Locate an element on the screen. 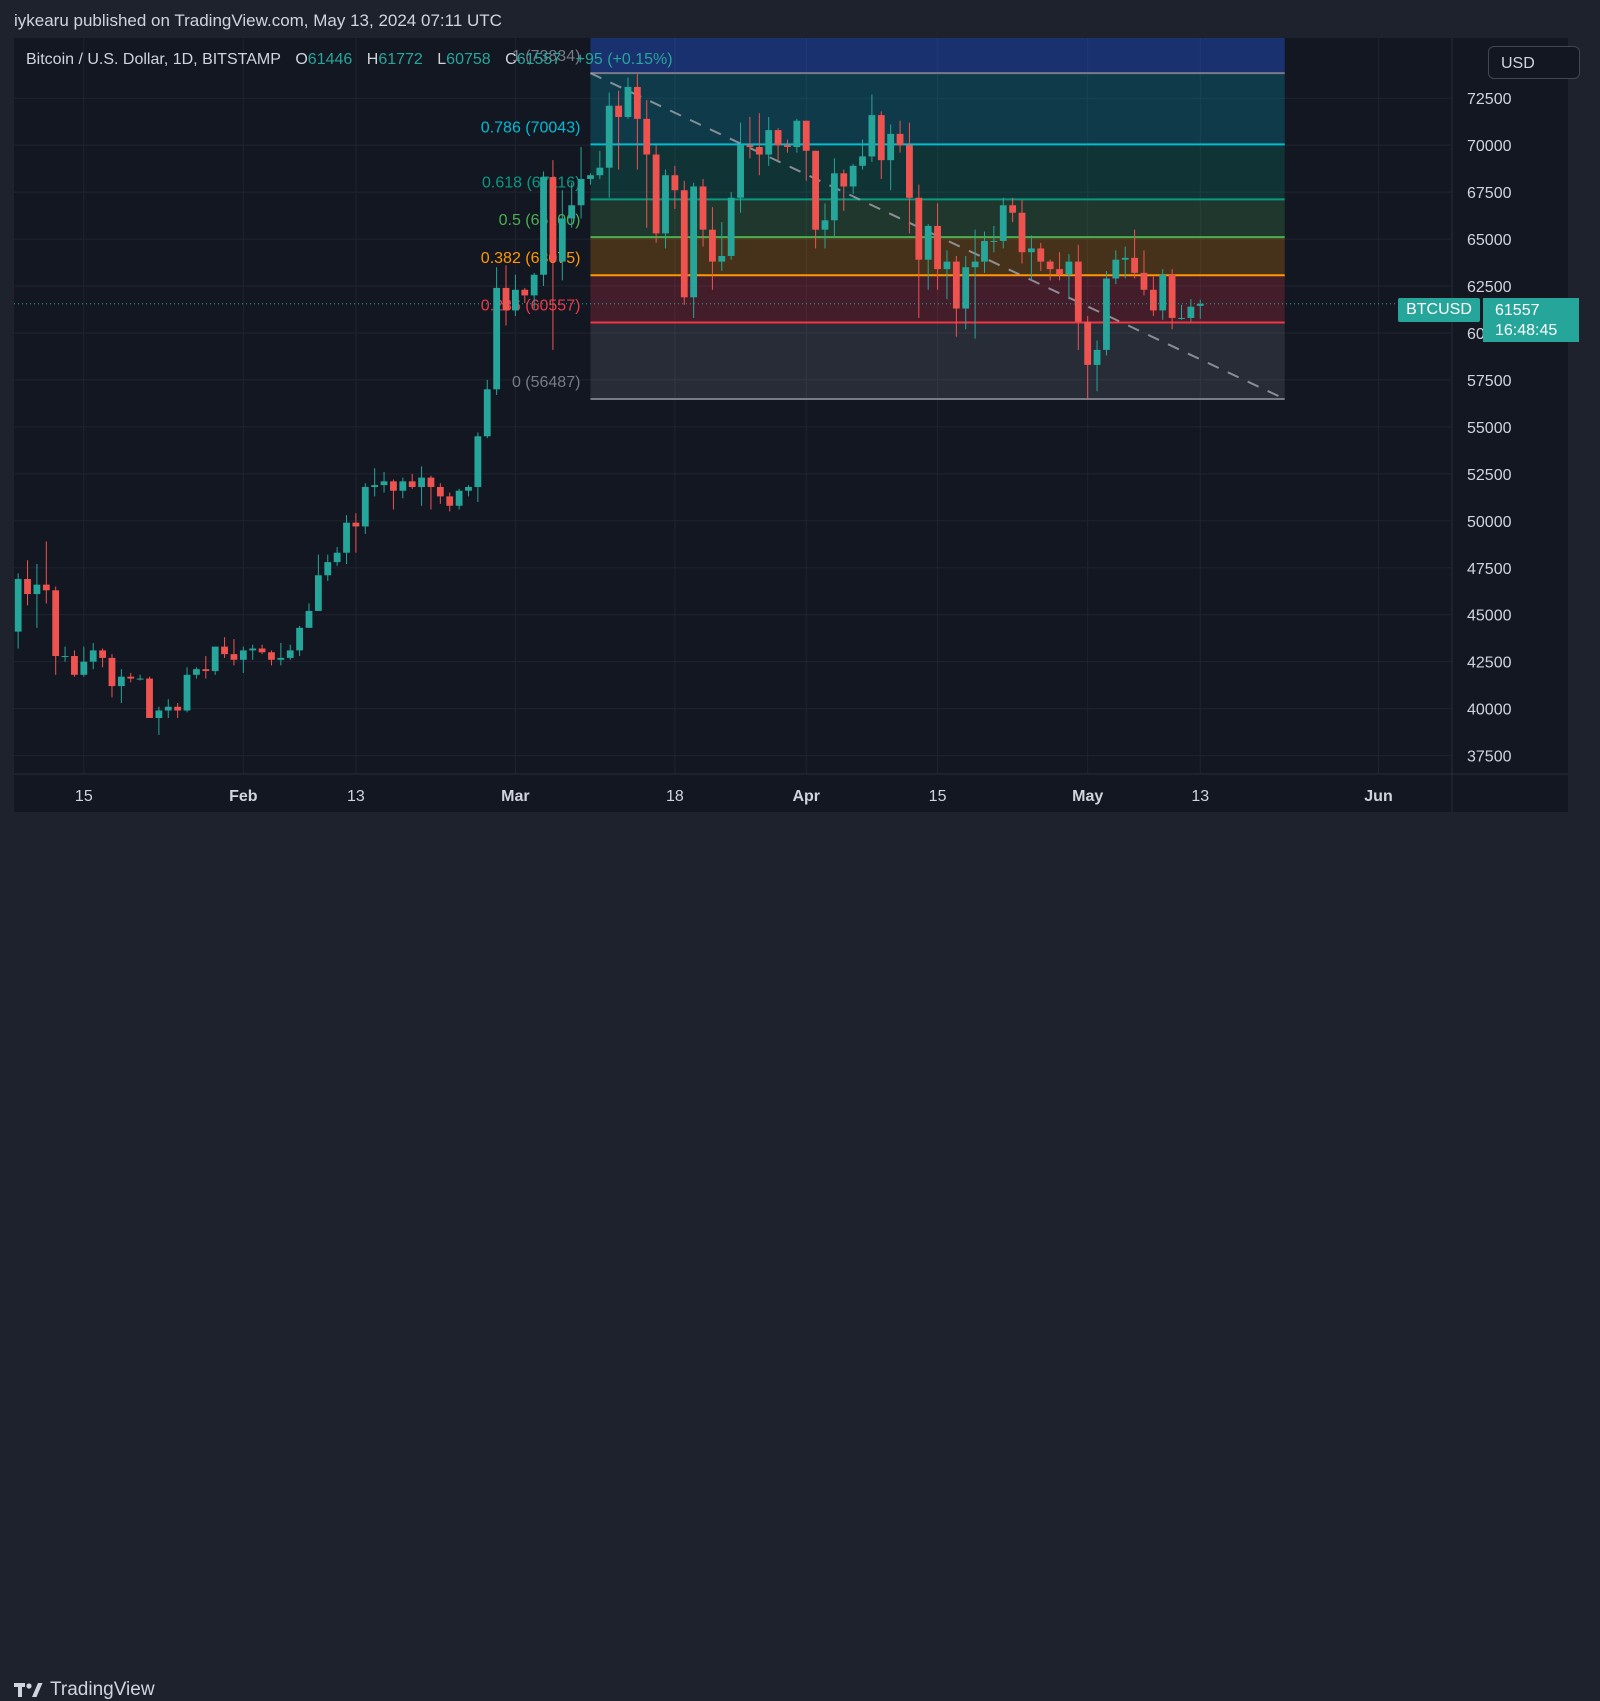 The image size is (1600, 1701). price-axis-background is located at coordinates (1510, 425).